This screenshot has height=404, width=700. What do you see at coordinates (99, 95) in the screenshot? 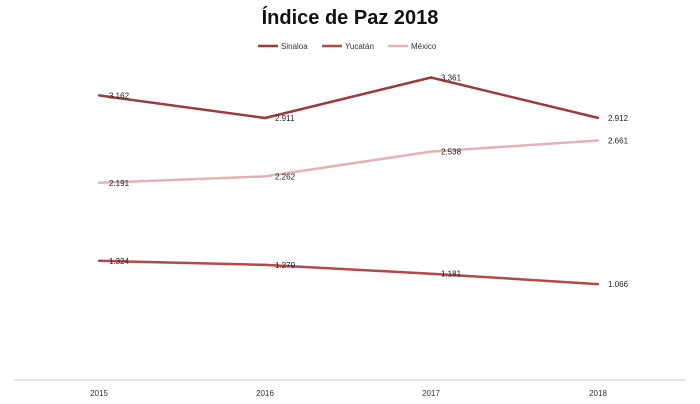
I see `data-point-sinaloa-2015` at bounding box center [99, 95].